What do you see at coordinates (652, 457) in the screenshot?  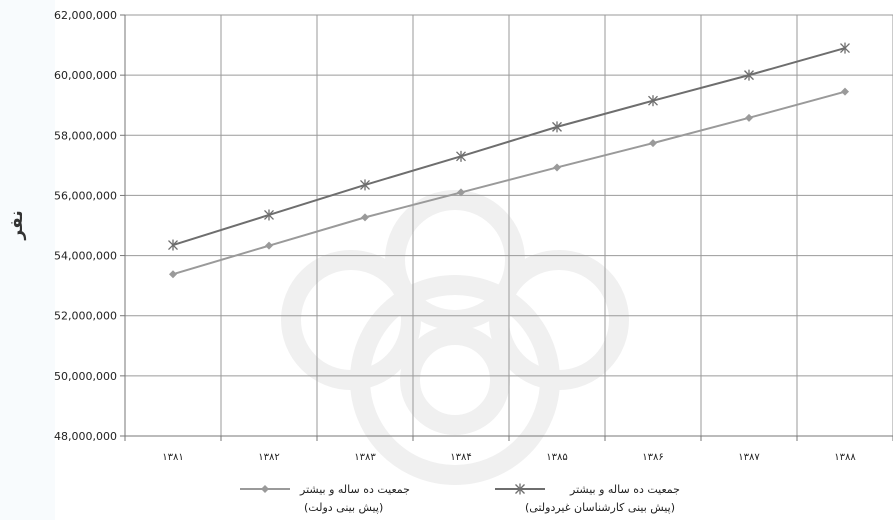 I see `x-tick-label: ۱۳۸۶` at bounding box center [652, 457].